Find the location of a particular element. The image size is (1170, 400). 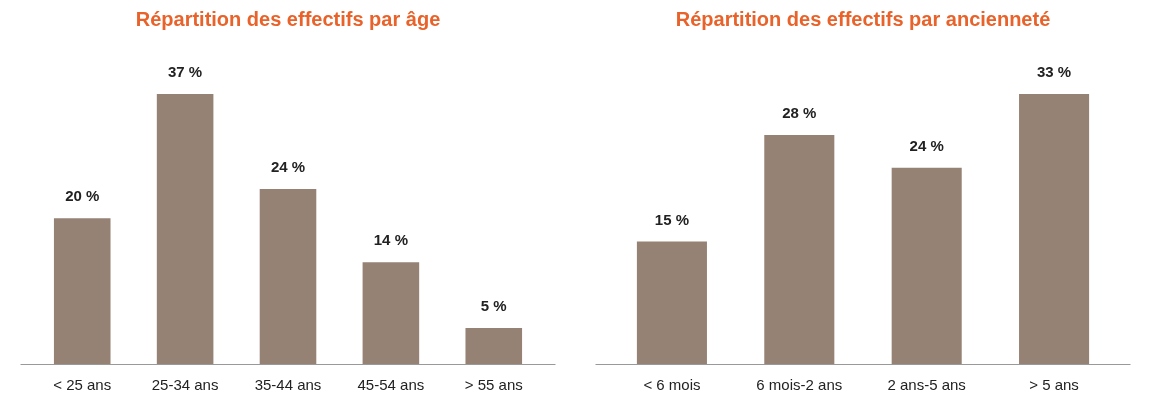

data-label: 5 % is located at coordinates (493, 305).